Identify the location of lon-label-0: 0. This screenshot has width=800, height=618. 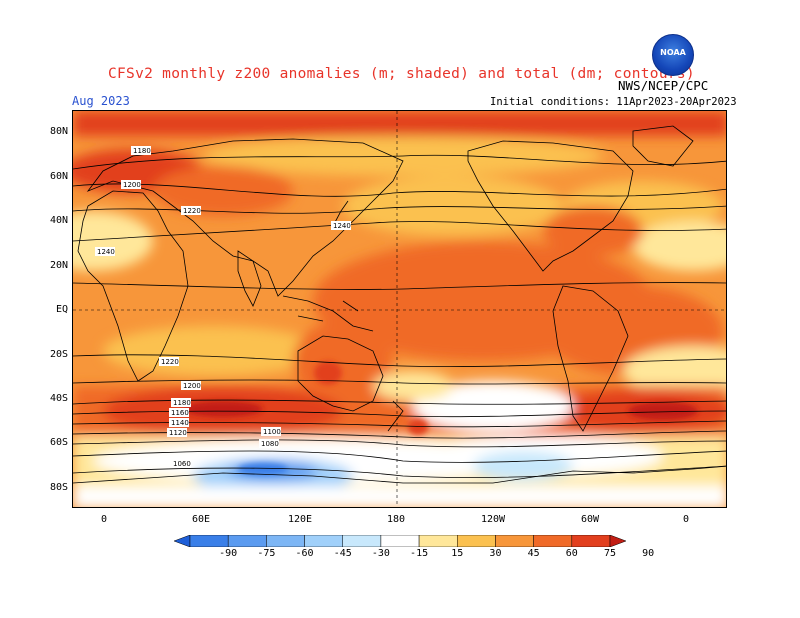
(104, 519).